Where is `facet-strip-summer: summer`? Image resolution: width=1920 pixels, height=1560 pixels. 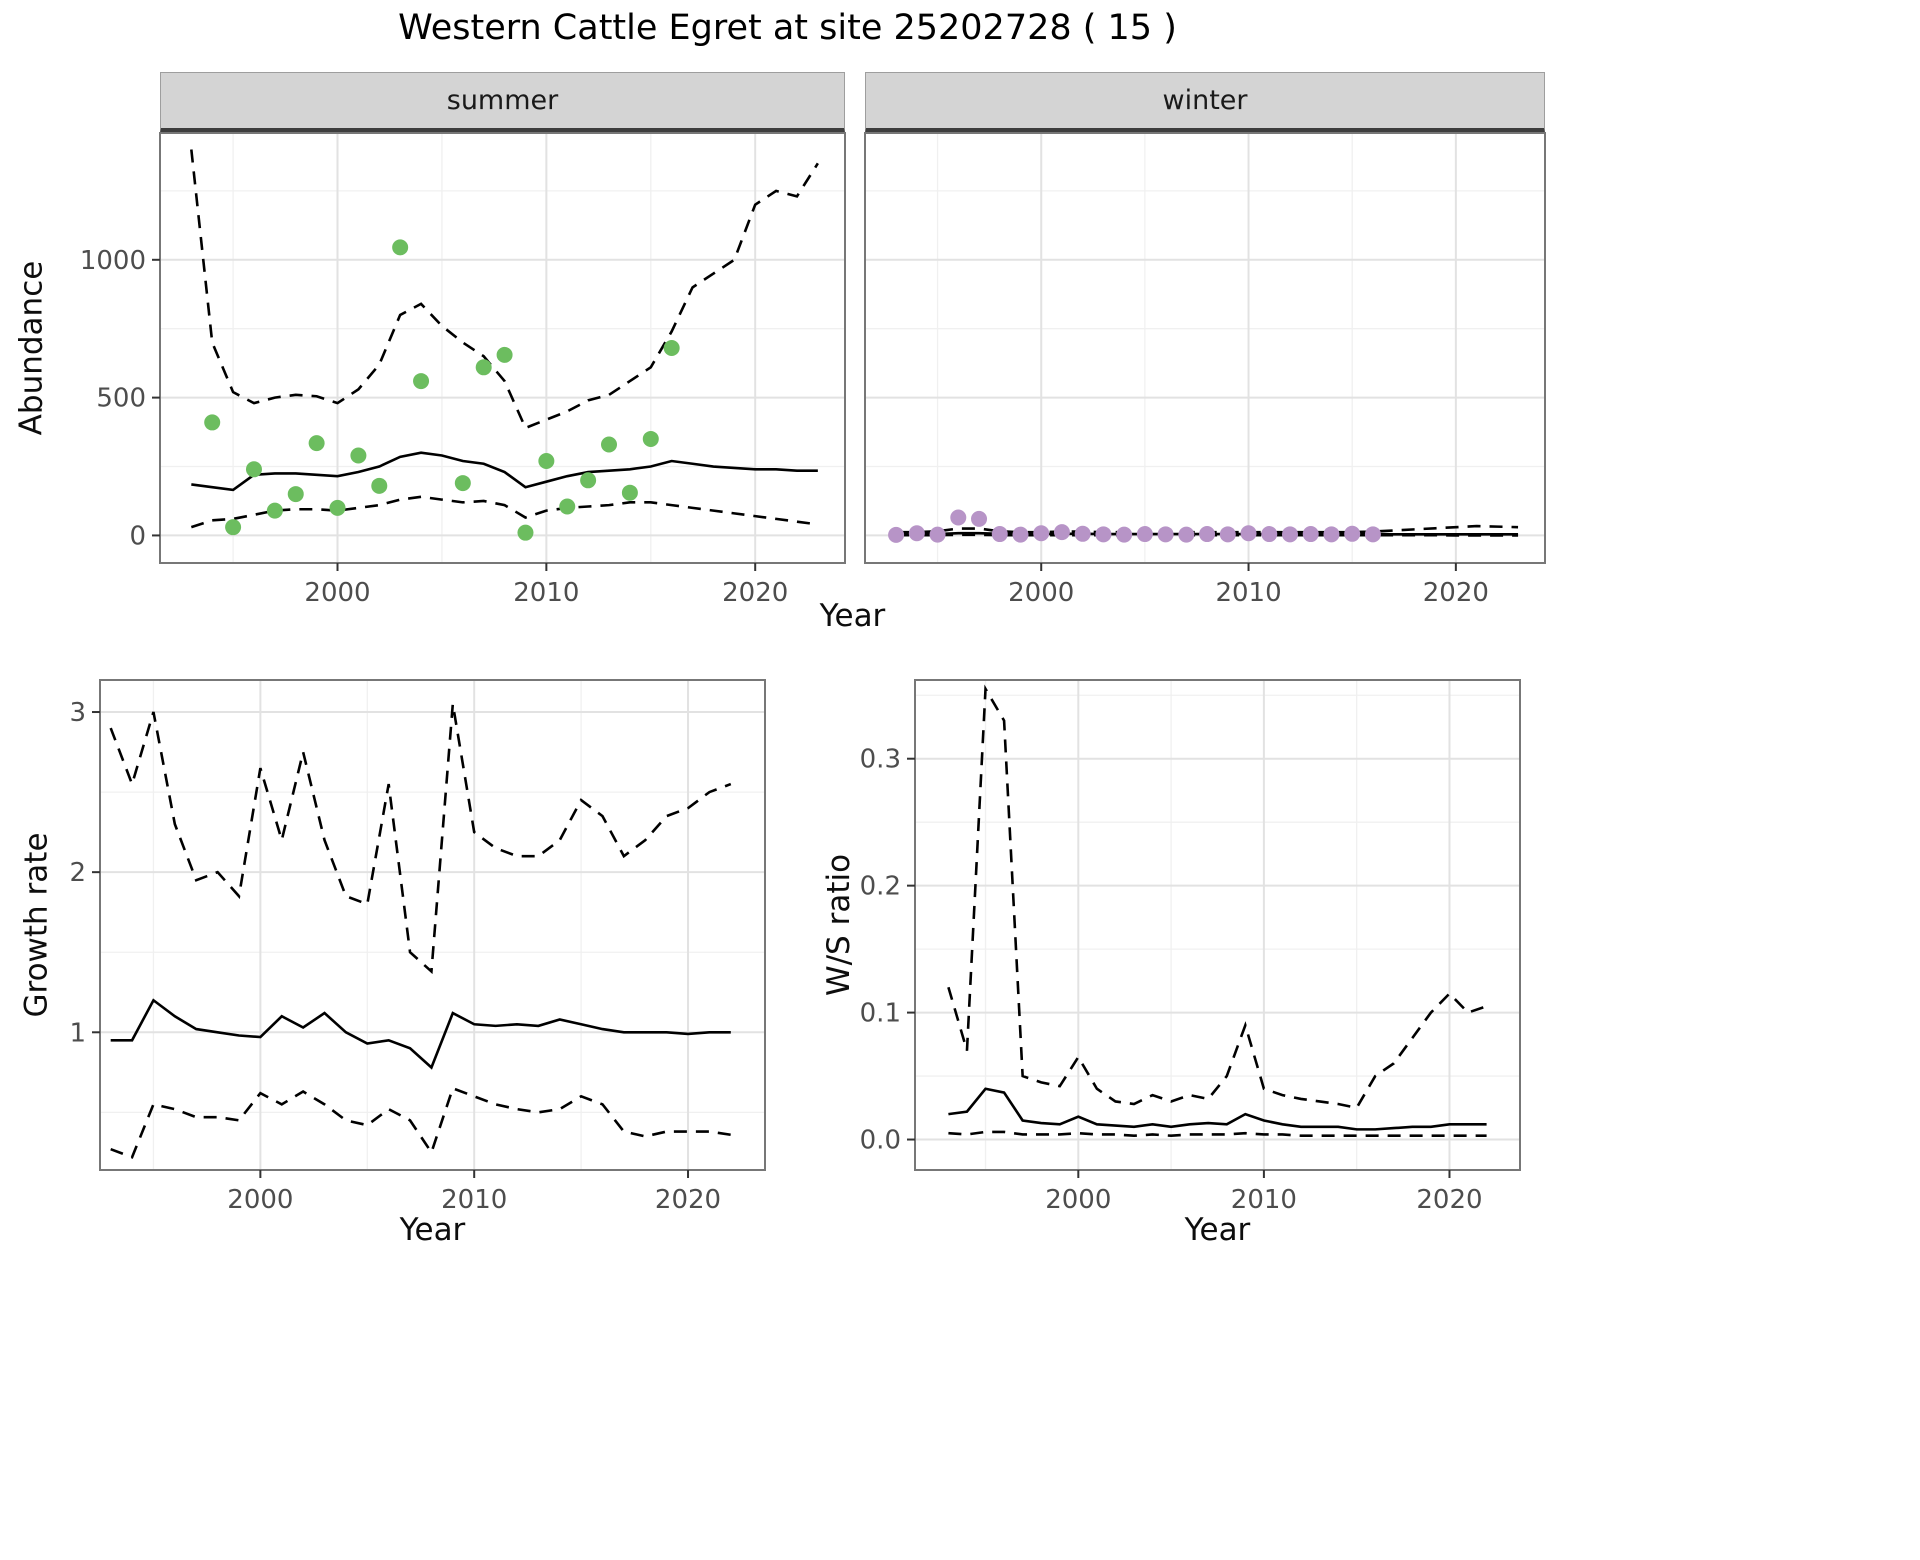 facet-strip-summer: summer is located at coordinates (502, 102).